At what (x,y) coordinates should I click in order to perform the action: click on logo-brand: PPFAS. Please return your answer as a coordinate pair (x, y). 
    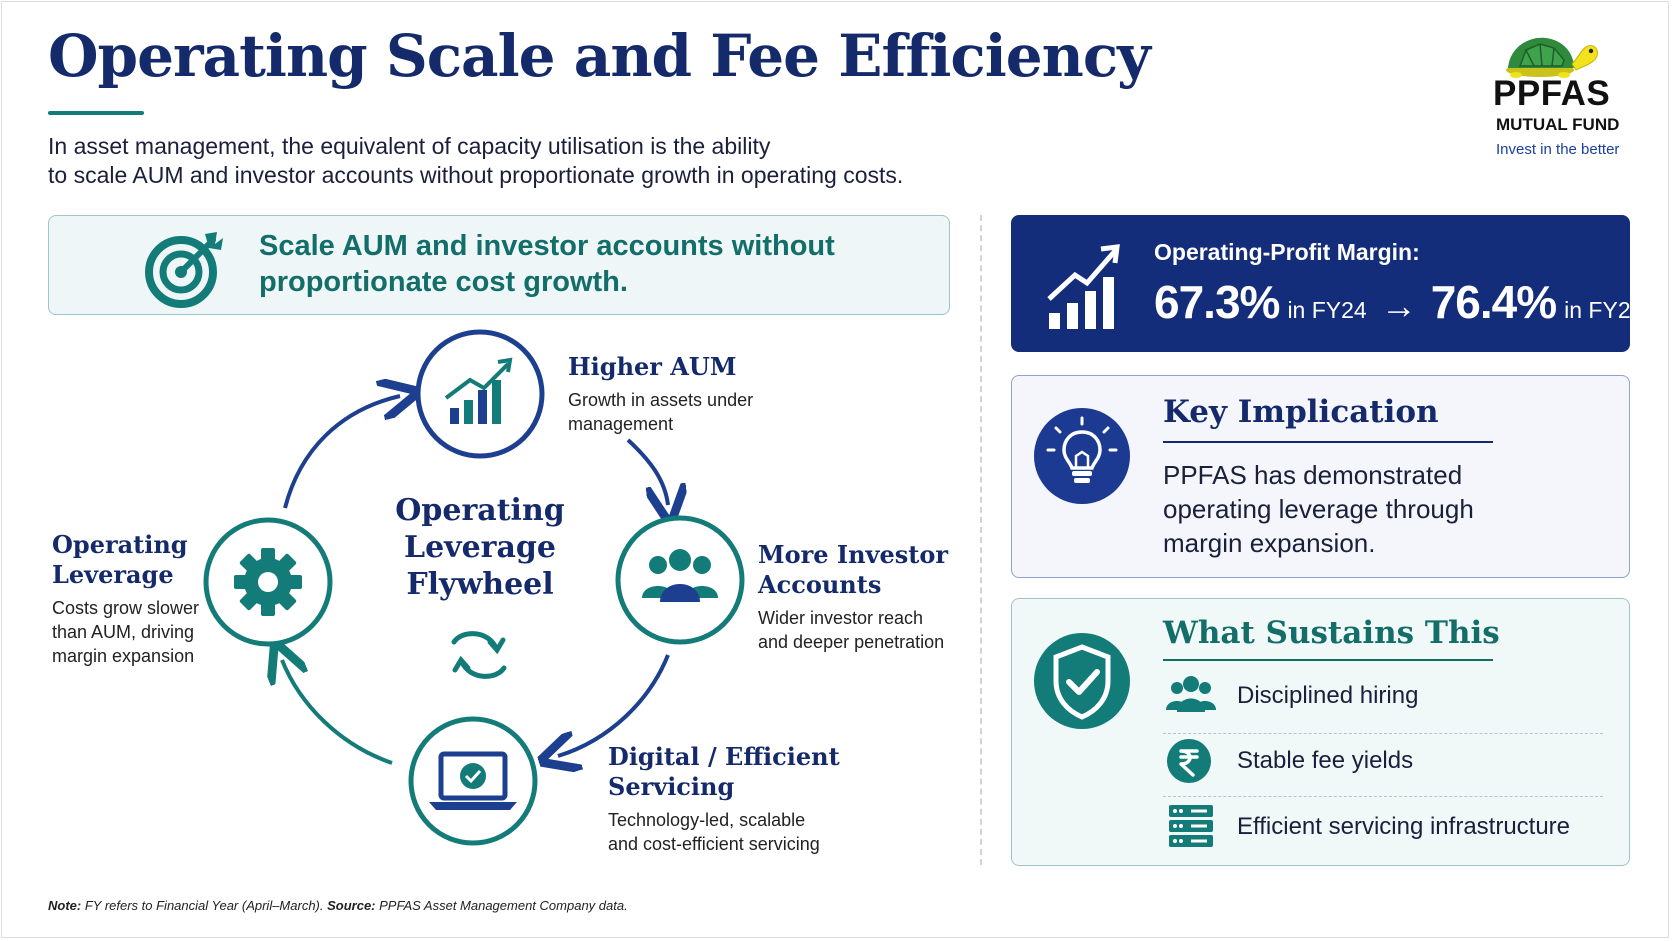
    Looking at the image, I should click on (1552, 93).